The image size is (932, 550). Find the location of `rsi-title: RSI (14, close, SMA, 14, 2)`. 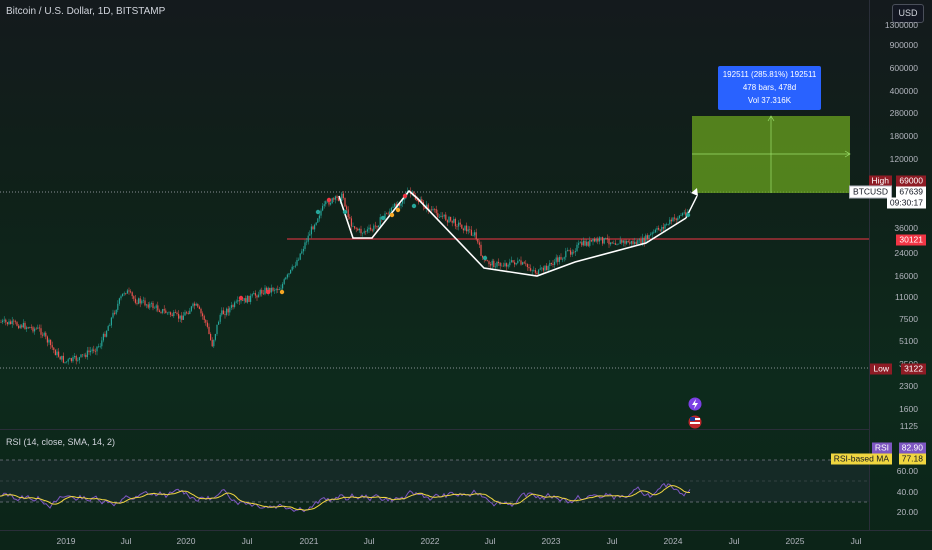

rsi-title: RSI (14, close, SMA, 14, 2) is located at coordinates (61, 442).